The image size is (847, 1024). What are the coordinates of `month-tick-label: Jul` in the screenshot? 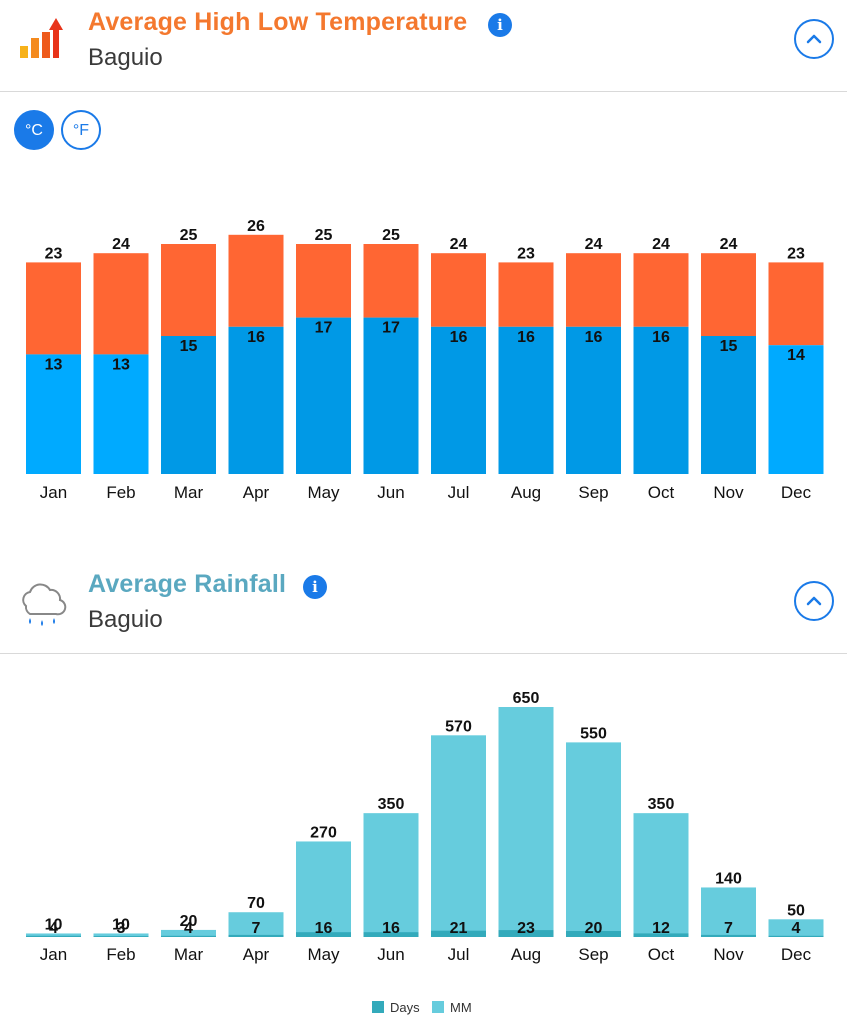 It's located at (459, 492).